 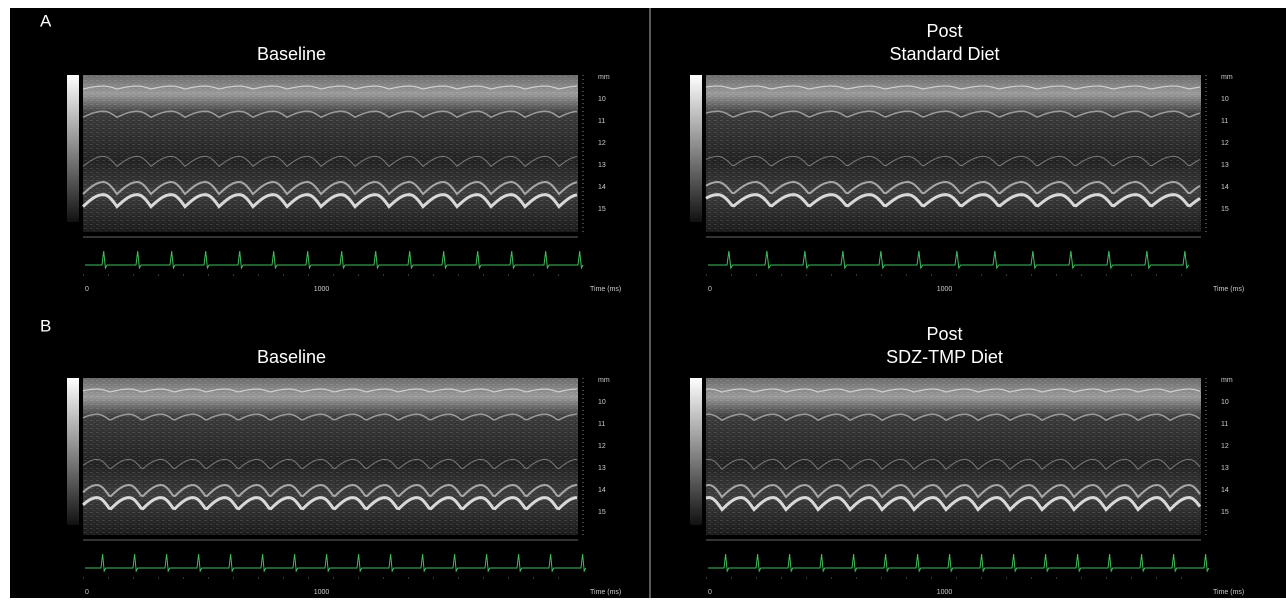 What do you see at coordinates (944, 54) in the screenshot?
I see `panel-title: Standard Diet` at bounding box center [944, 54].